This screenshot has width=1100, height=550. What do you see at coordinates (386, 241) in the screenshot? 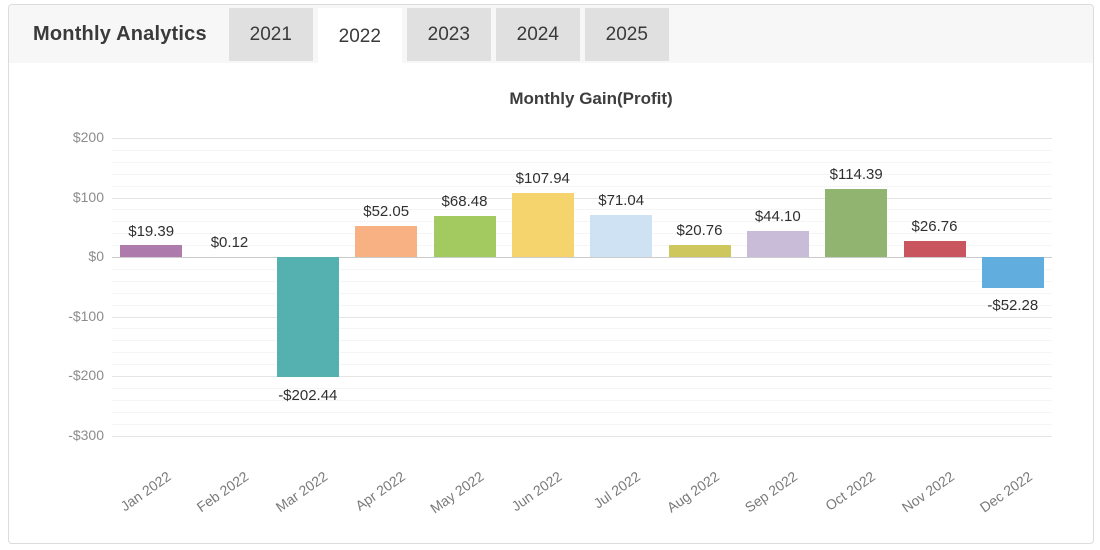
I see `bar-apr` at bounding box center [386, 241].